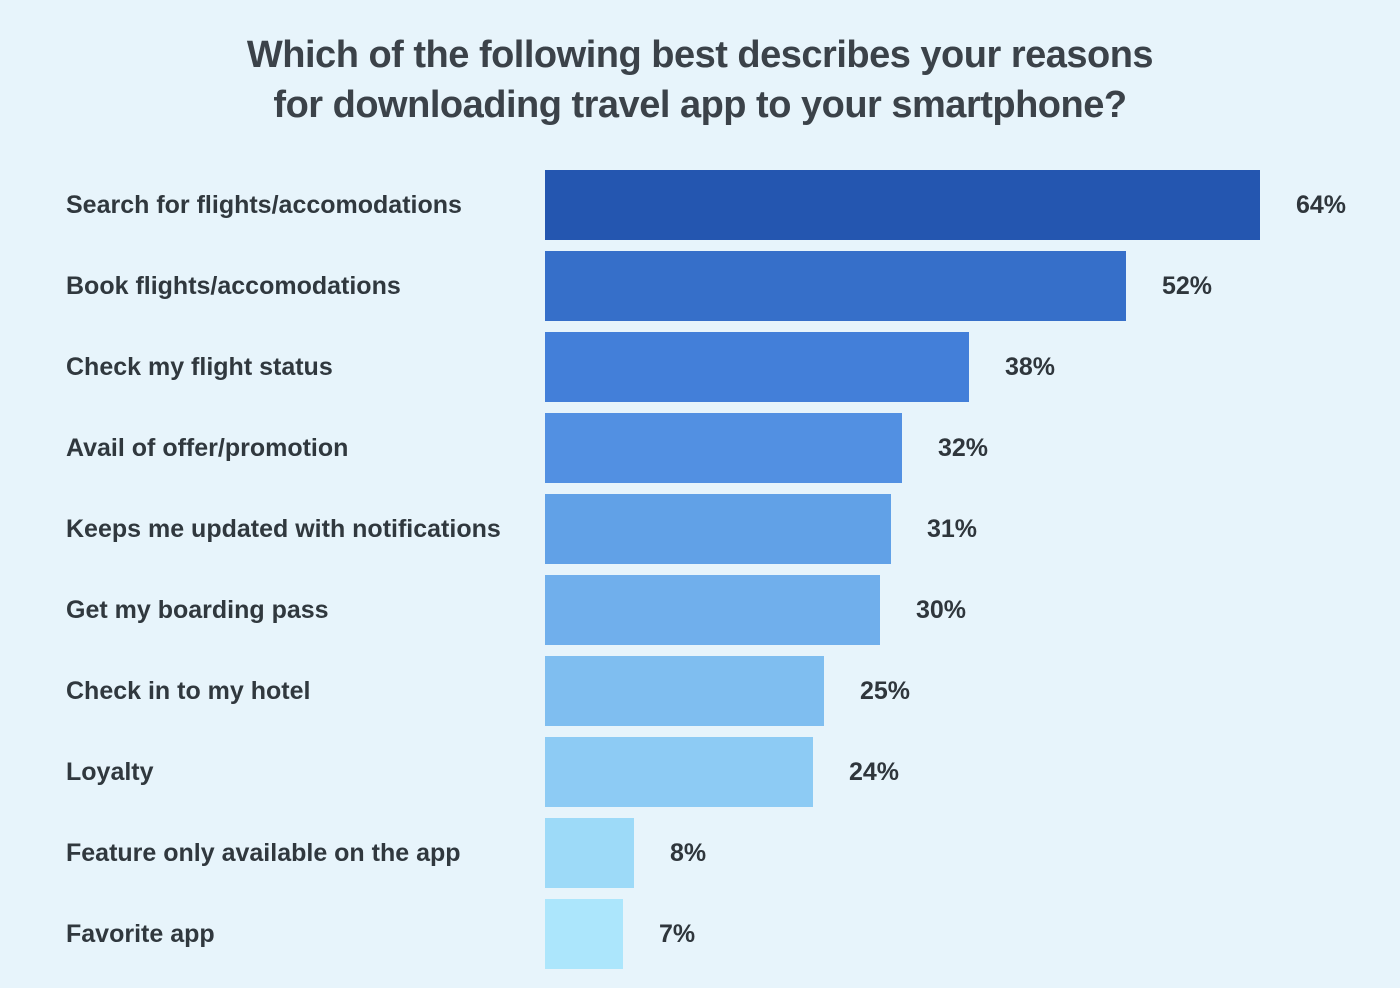 This screenshot has width=1400, height=988. I want to click on bar-area: 52%, so click(972, 286).